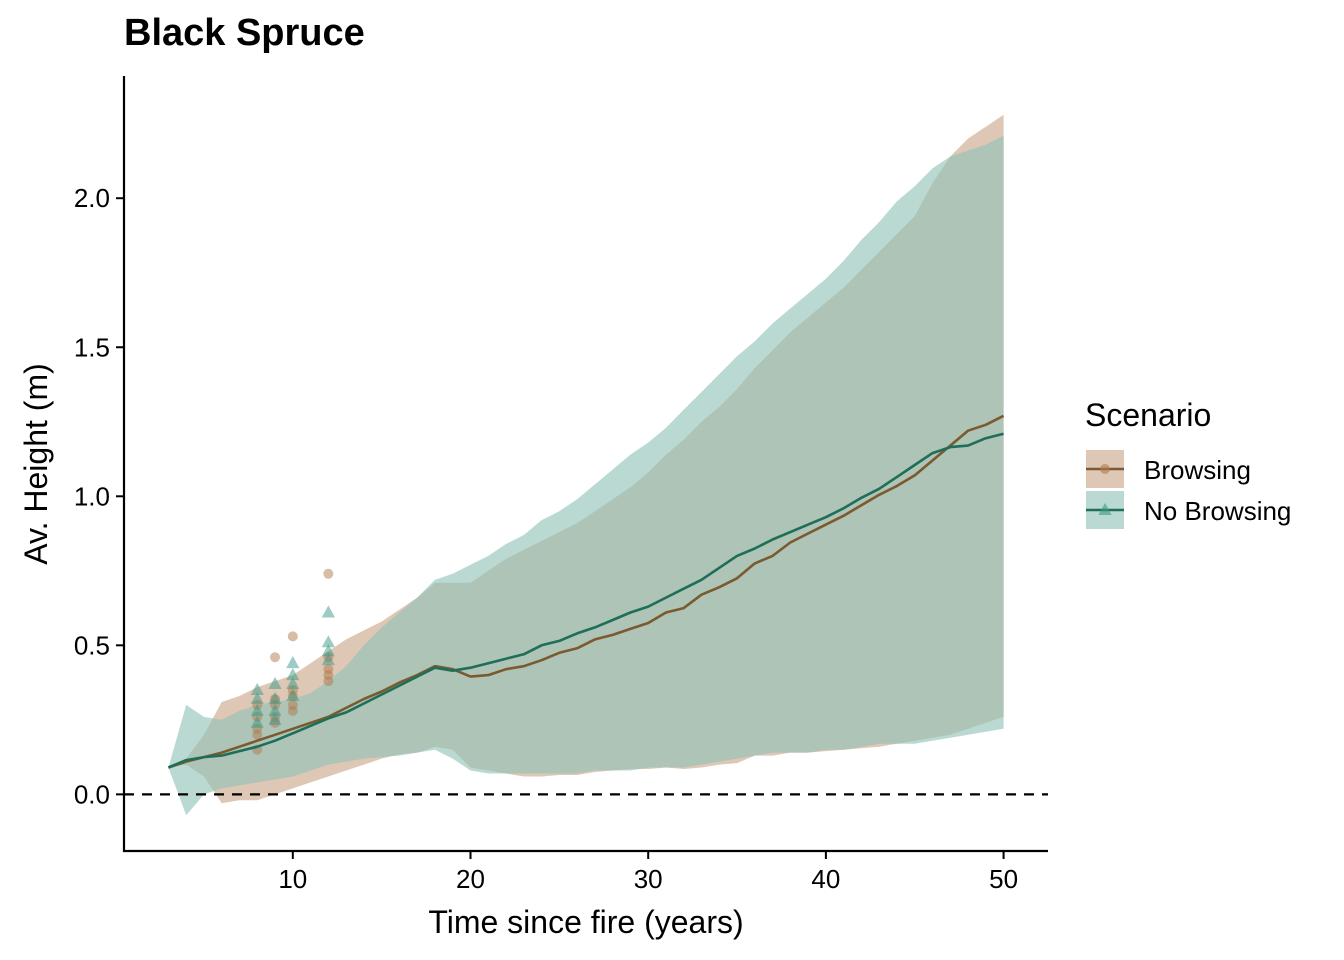  Describe the element at coordinates (585, 922) in the screenshot. I see `x-axis-title: Time since fire (years)` at that location.